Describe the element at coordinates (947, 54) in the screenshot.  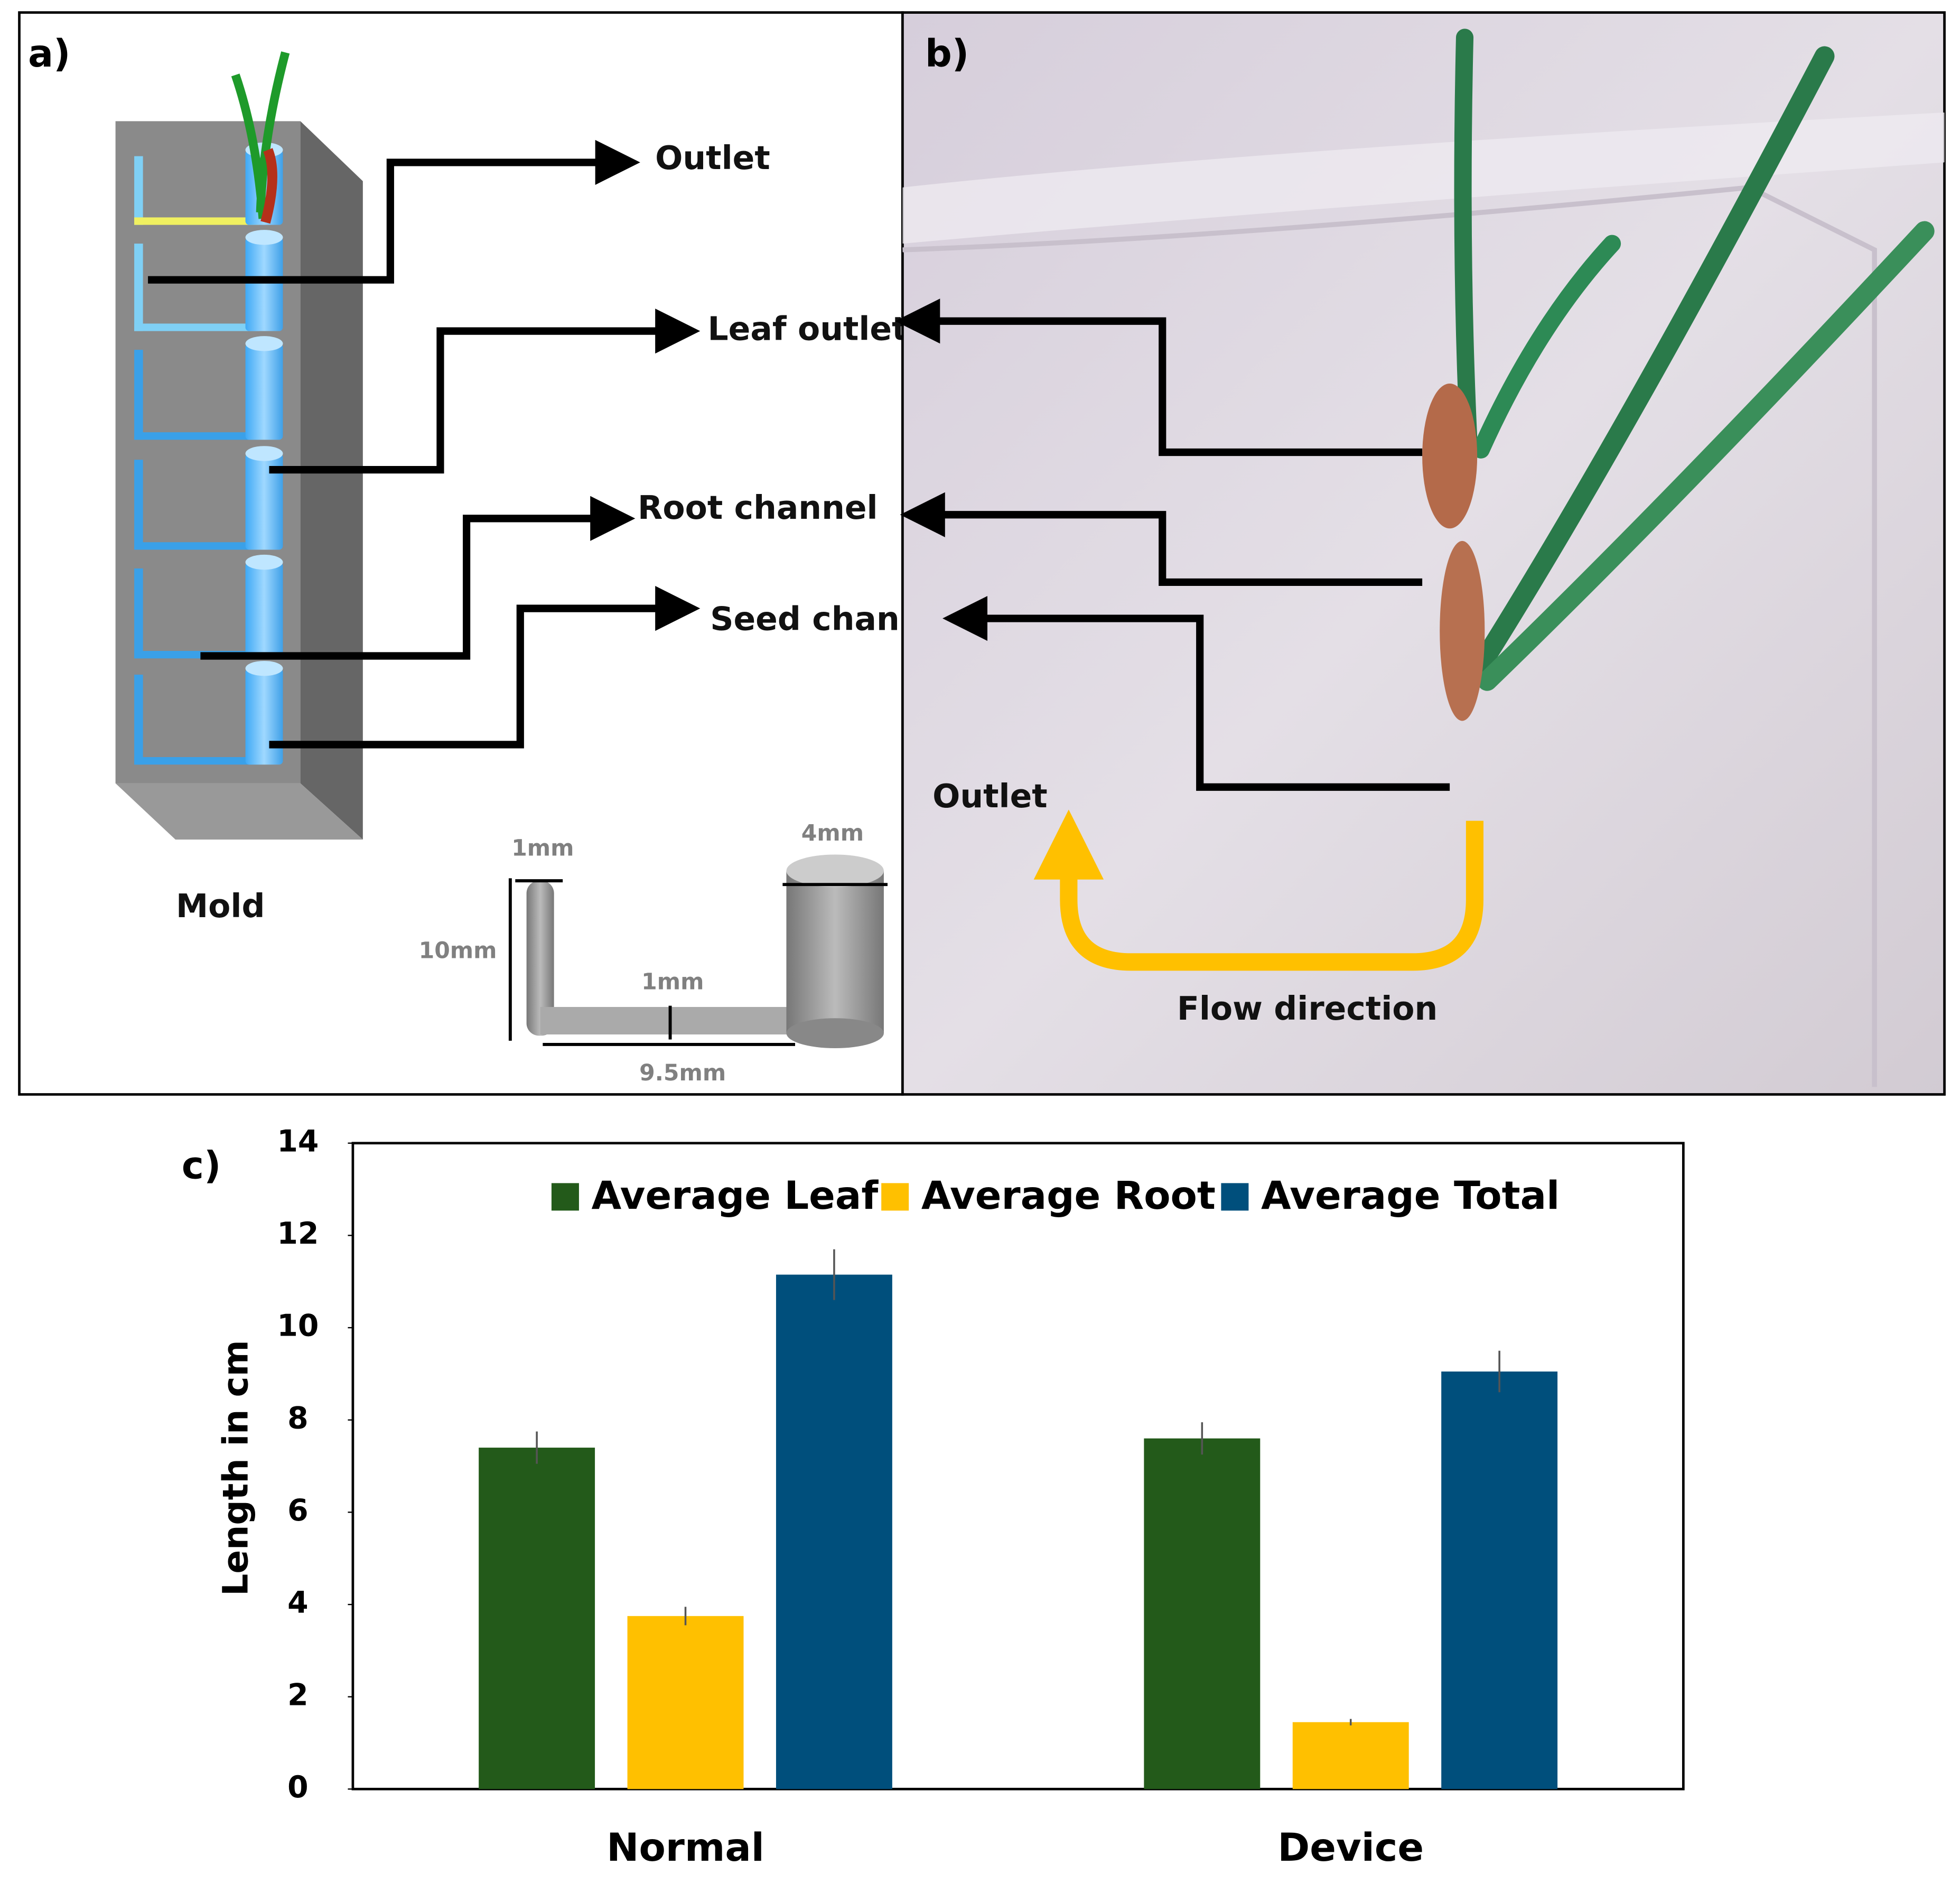
I see `panel-label: b)` at that location.